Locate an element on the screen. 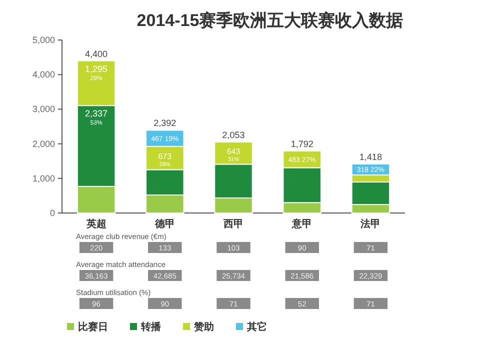 This screenshot has height=362, width=500. y-tick-label: 2,000 is located at coordinates (43, 143).